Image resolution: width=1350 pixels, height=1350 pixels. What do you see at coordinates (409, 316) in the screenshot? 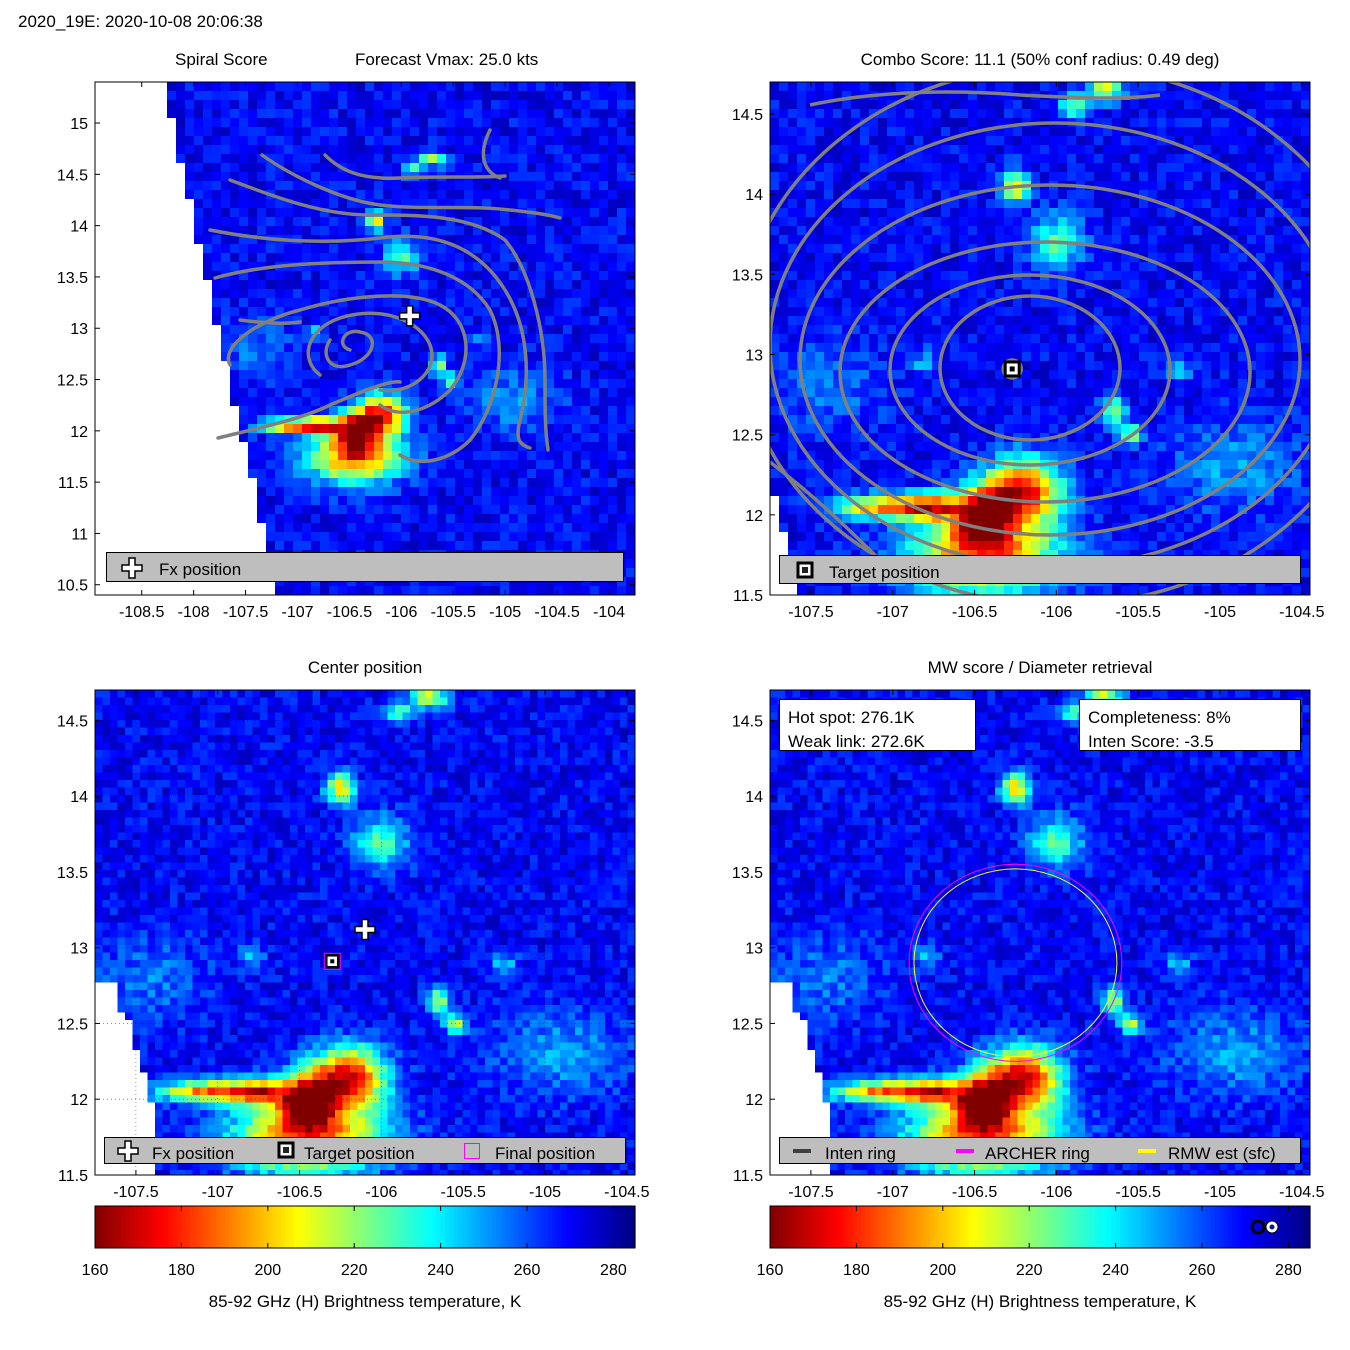
I see `p1-fx-position-marker` at bounding box center [409, 316].